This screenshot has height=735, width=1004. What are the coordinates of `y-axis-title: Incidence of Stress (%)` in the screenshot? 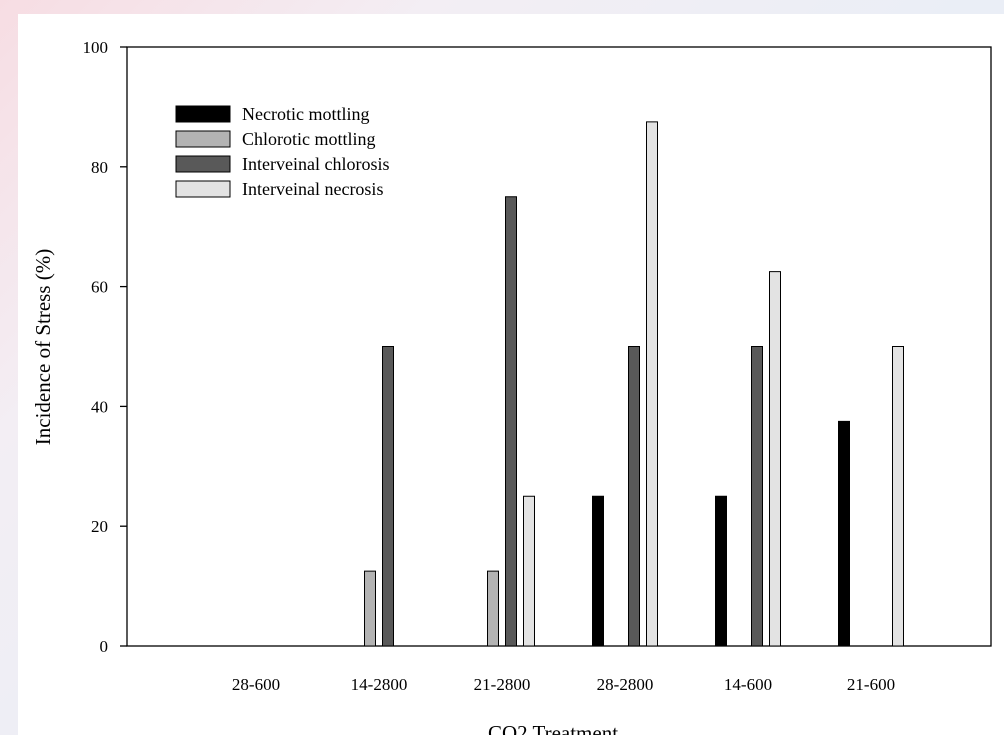 It's located at (43, 347).